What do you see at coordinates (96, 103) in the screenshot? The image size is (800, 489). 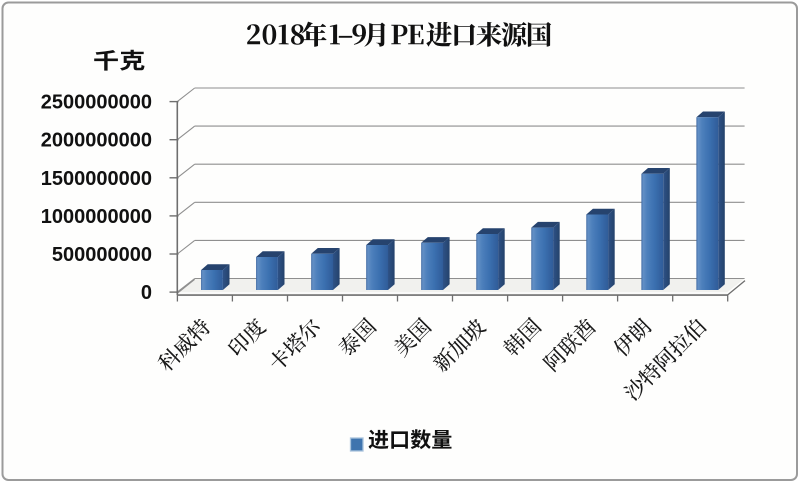 I see `svg-text: 2500000000` at bounding box center [96, 103].